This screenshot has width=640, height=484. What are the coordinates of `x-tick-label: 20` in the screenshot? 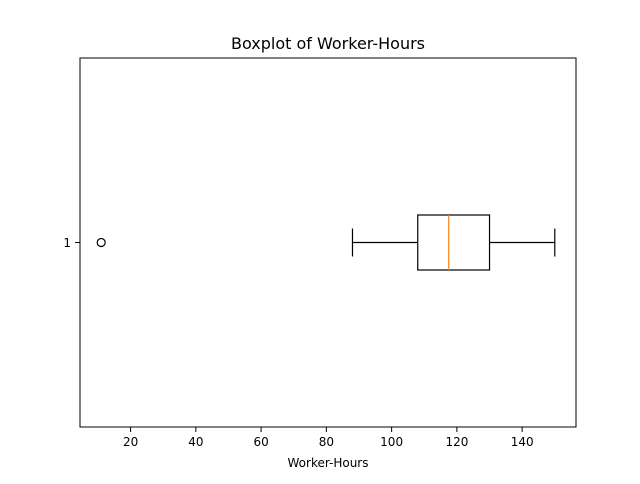 It's located at (130, 442).